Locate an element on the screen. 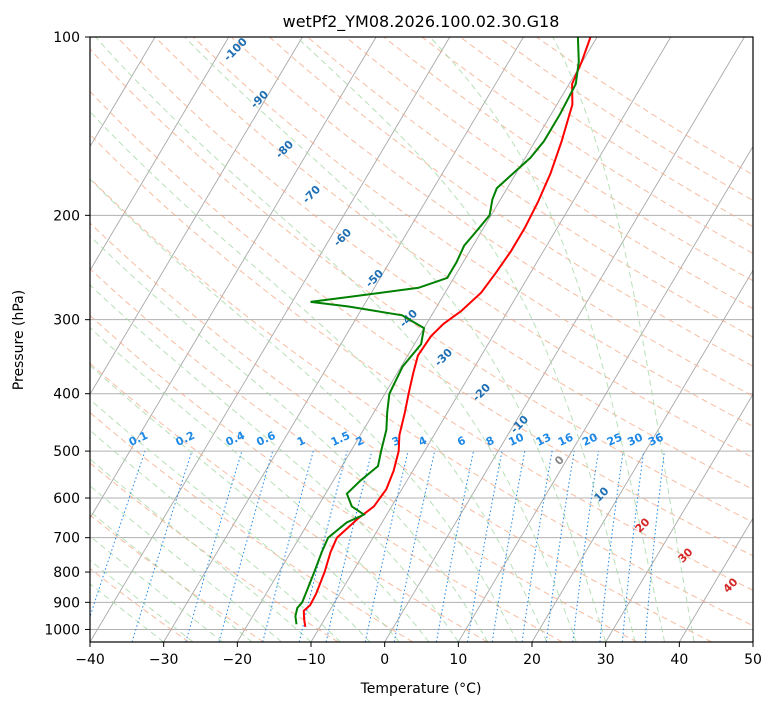 The height and width of the screenshot is (708, 775). y-axis-title: Pressure (hPa) is located at coordinates (19, 340).